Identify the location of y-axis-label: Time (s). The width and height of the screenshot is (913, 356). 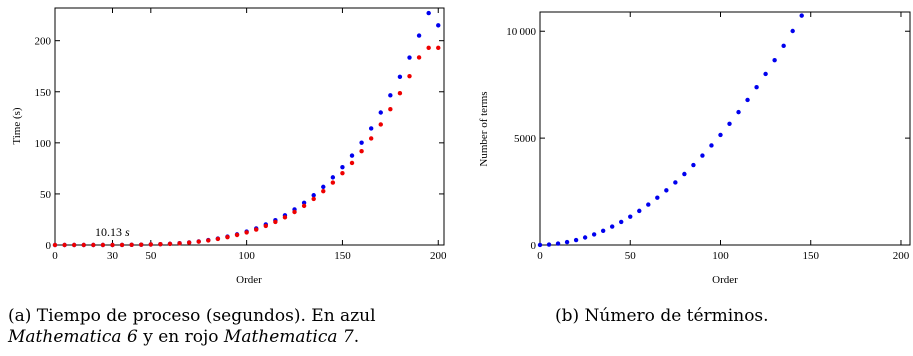
(17, 126).